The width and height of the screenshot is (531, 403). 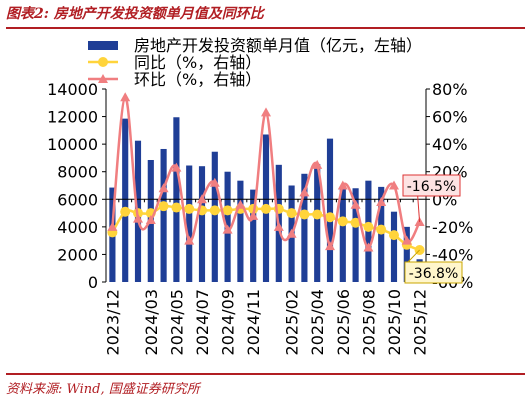 What do you see at coordinates (304, 192) in the screenshot?
I see `mom-point-2025/03` at bounding box center [304, 192].